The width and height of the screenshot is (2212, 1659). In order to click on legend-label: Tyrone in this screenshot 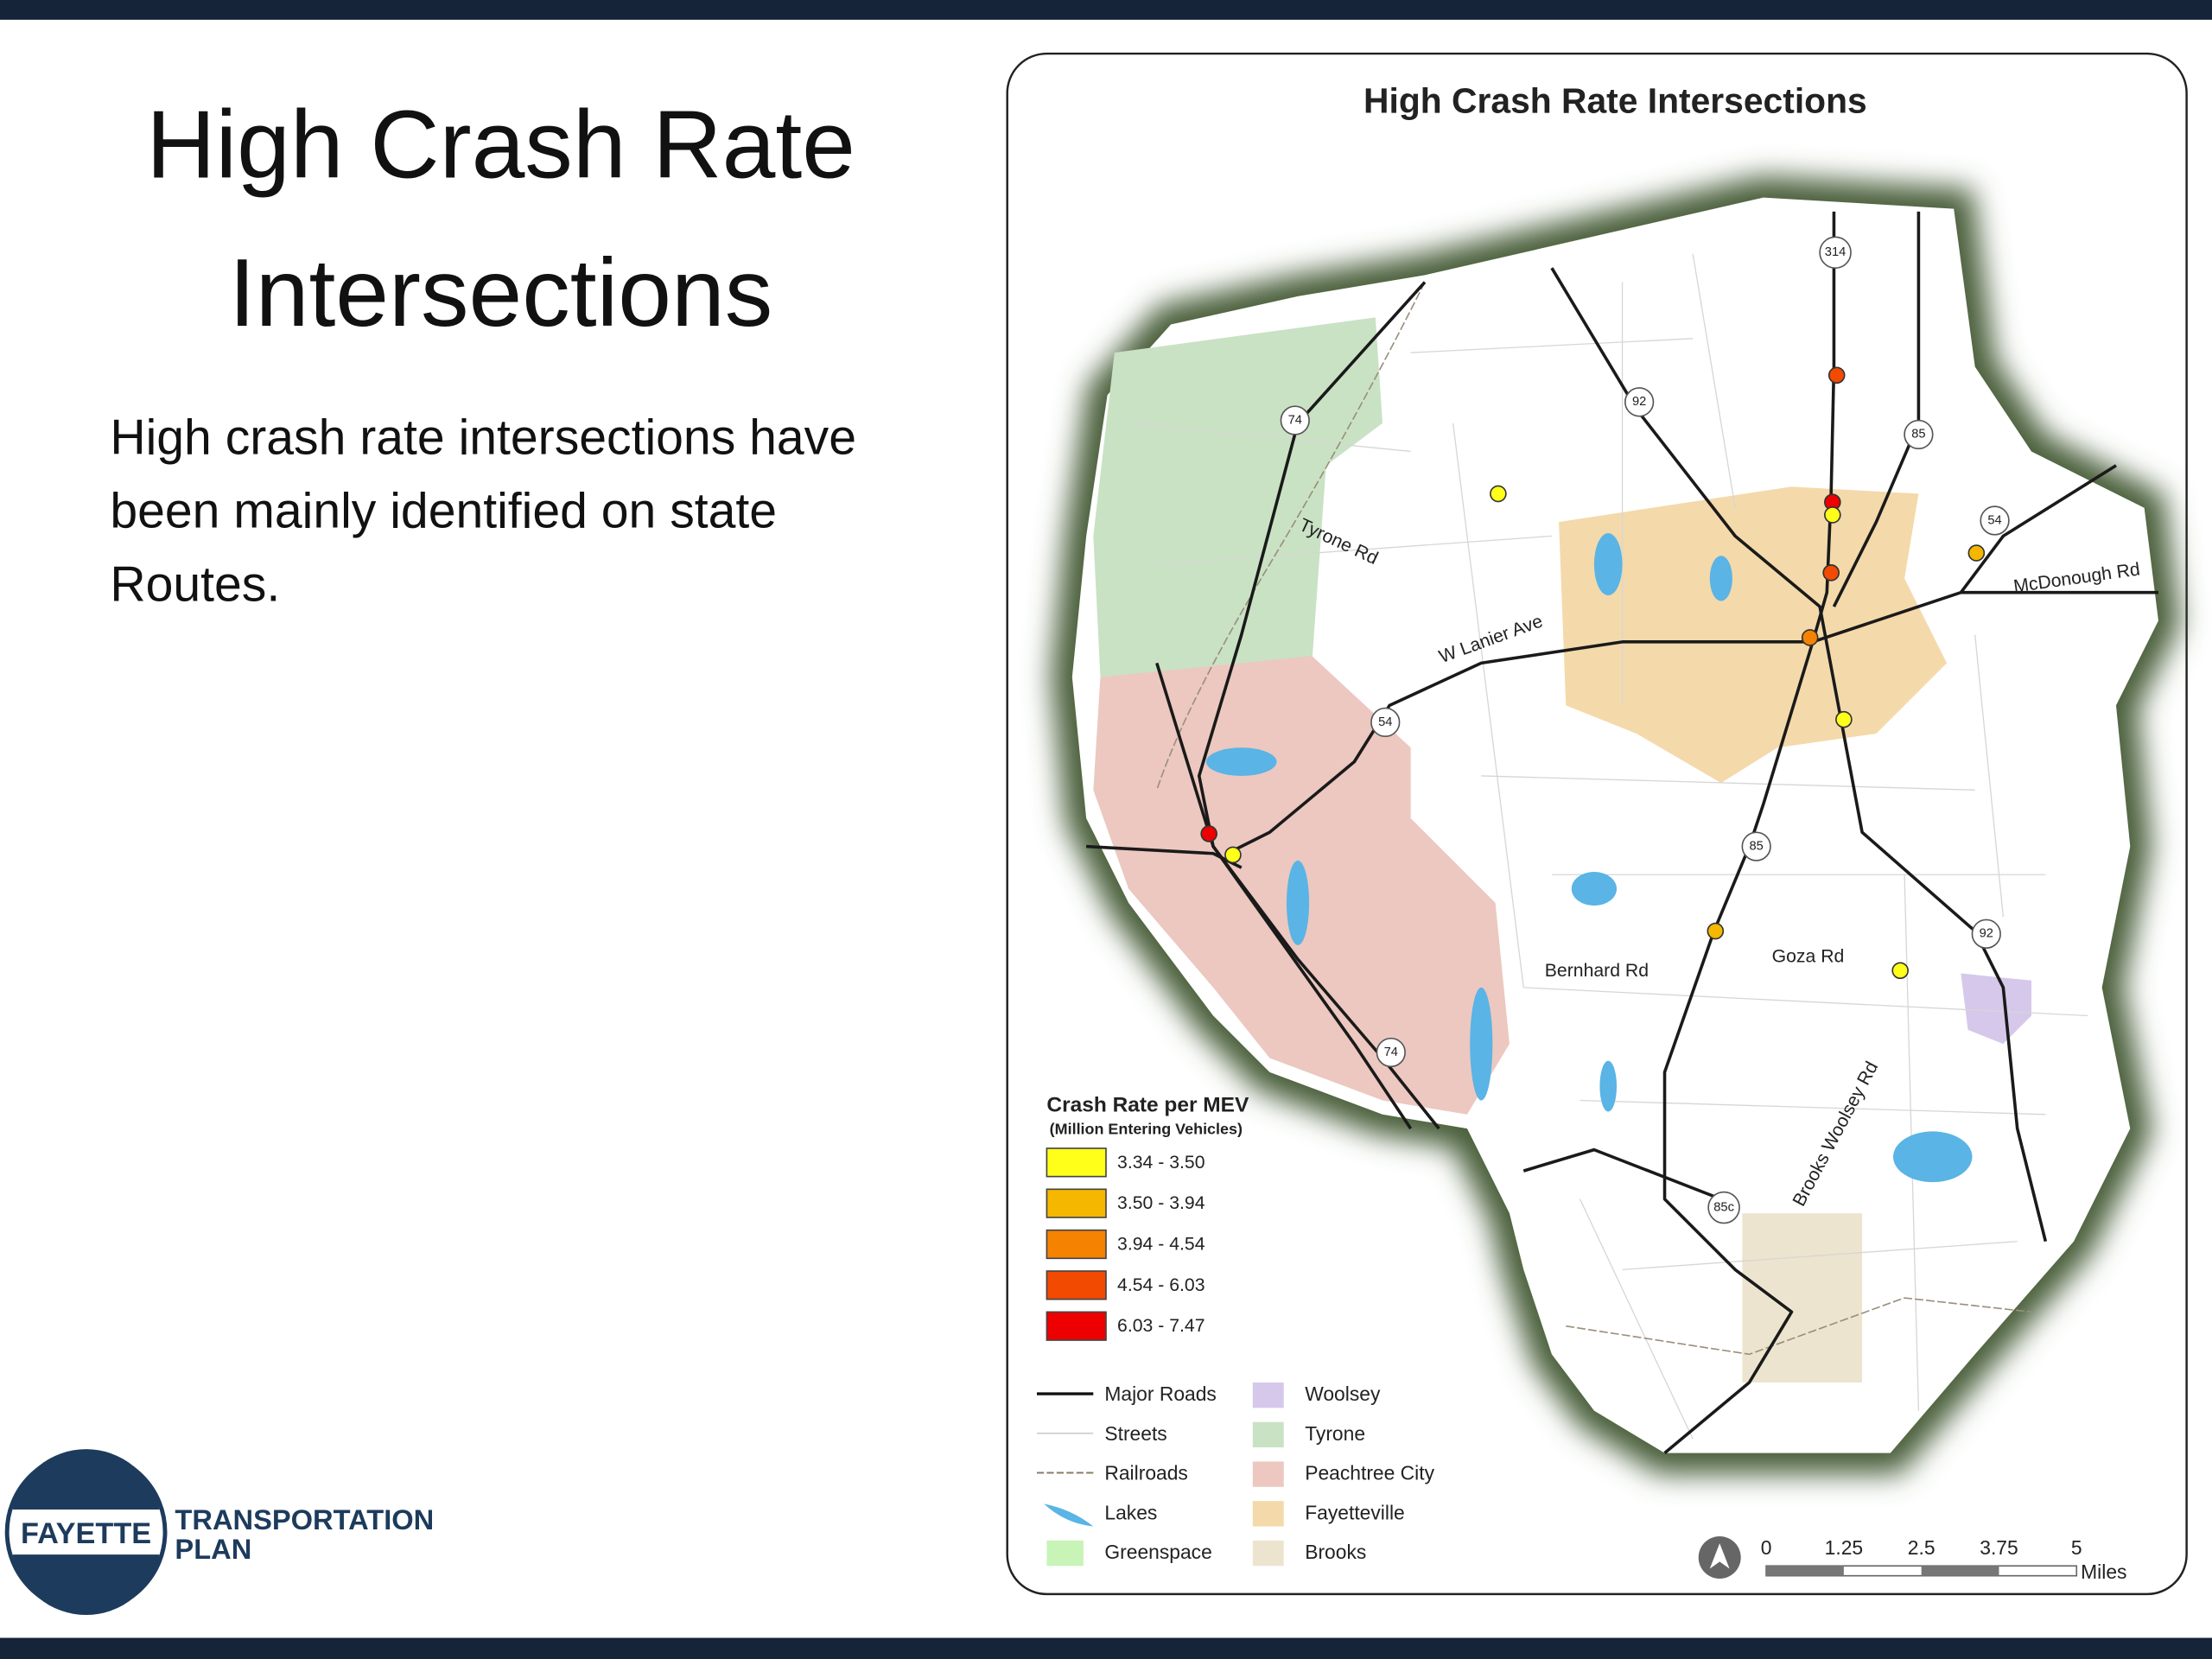, I will do `click(1335, 1433)`.